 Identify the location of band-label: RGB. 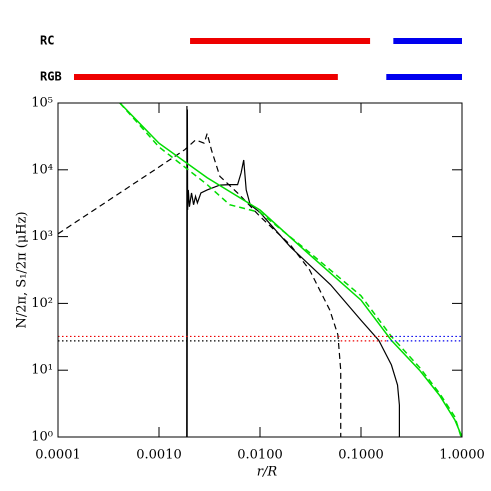
(51, 77).